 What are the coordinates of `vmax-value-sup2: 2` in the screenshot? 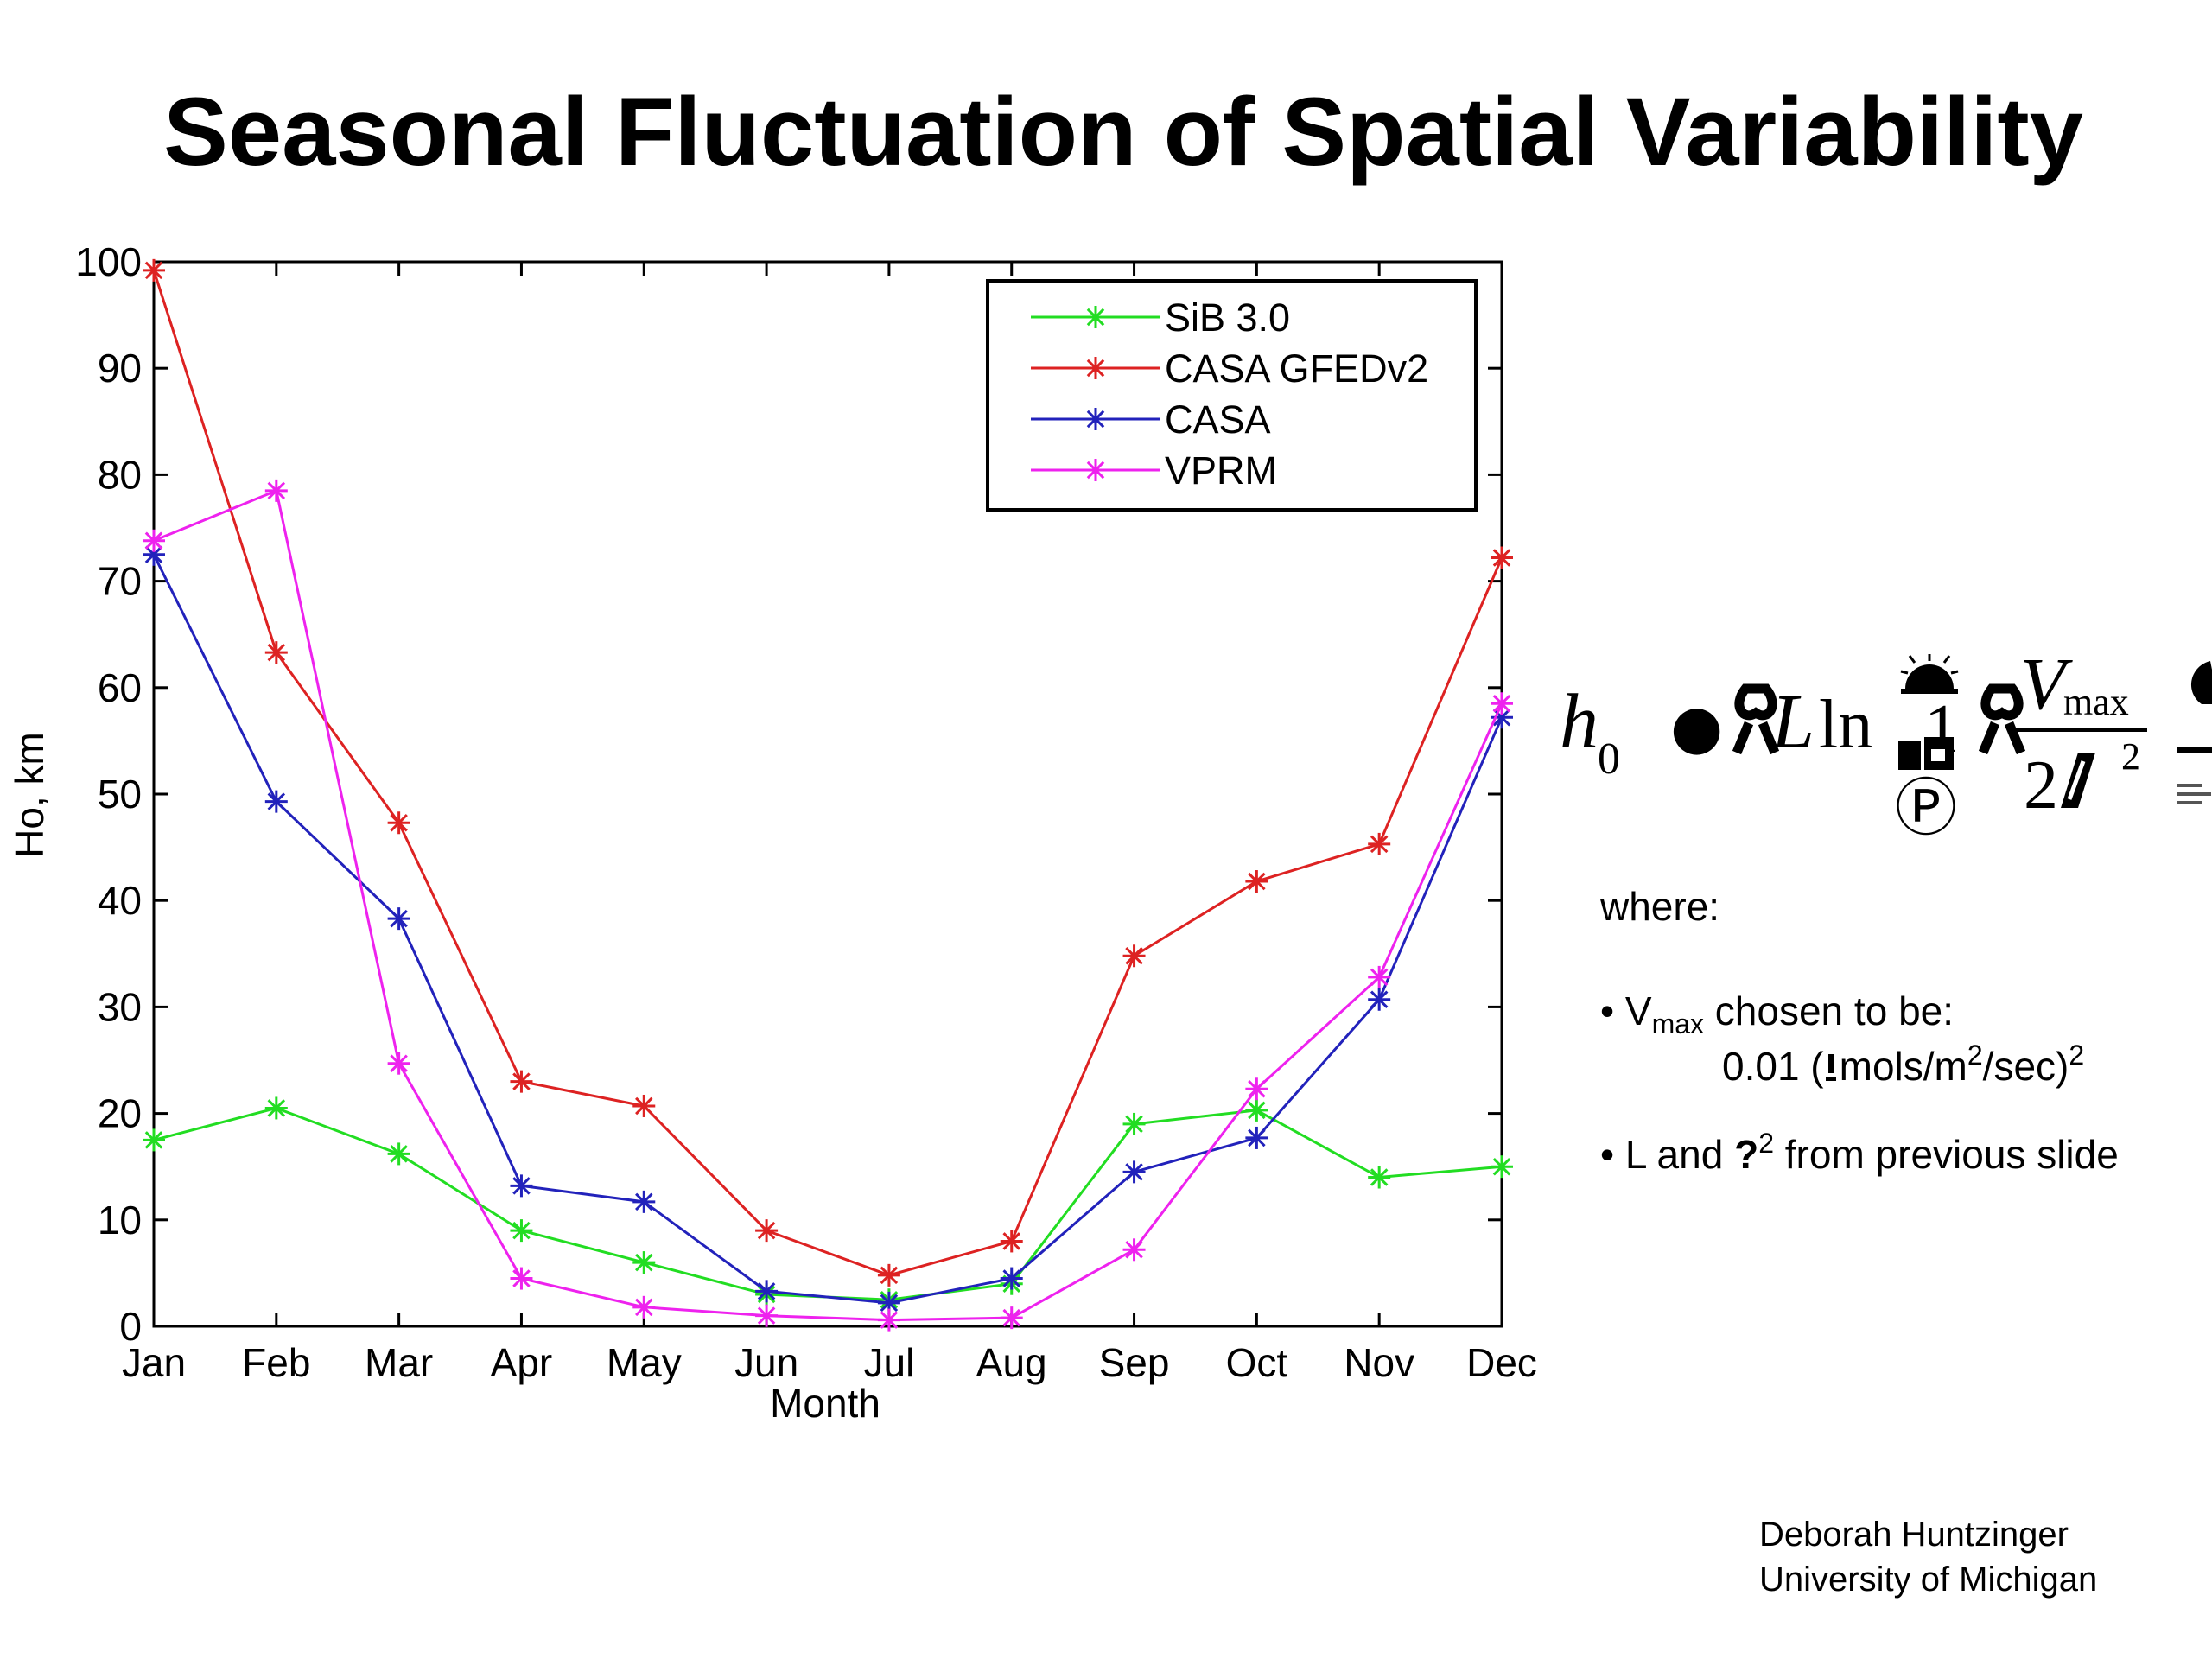 It's located at (2077, 1055).